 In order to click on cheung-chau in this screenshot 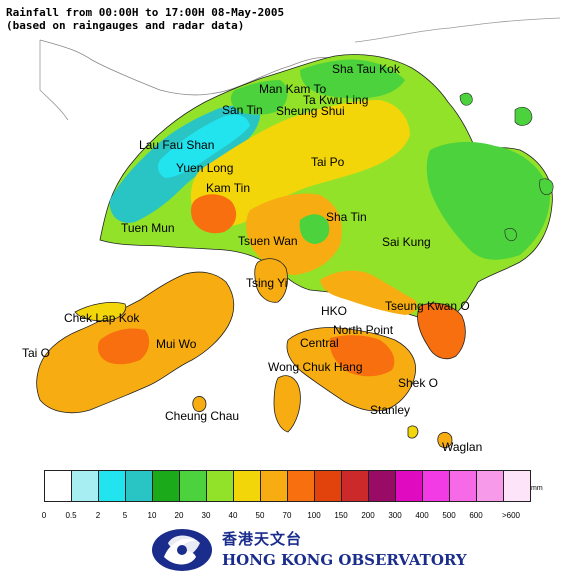, I will do `click(199, 404)`.